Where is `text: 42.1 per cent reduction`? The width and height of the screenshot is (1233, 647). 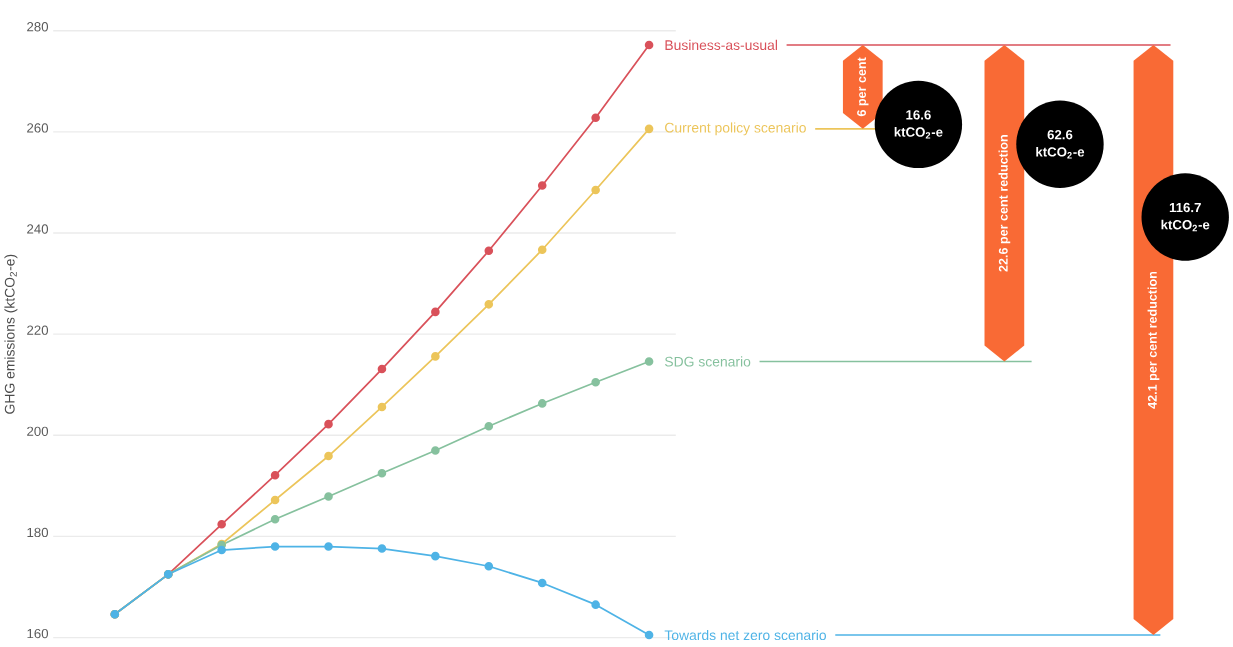
text: 42.1 per cent reduction is located at coordinates (1153, 340).